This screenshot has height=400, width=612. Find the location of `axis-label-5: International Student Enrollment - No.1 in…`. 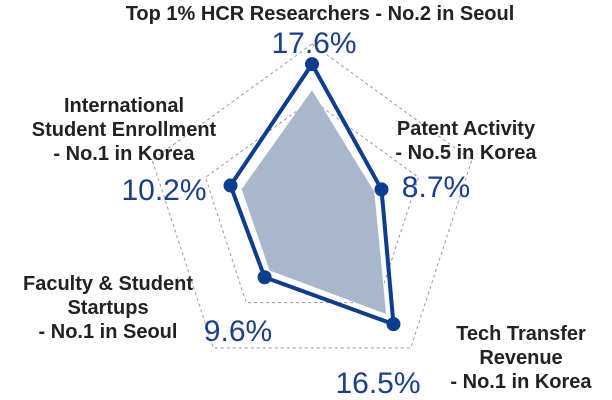

axis-label-5: International Student Enrollment - No.1 in… is located at coordinates (124, 130).